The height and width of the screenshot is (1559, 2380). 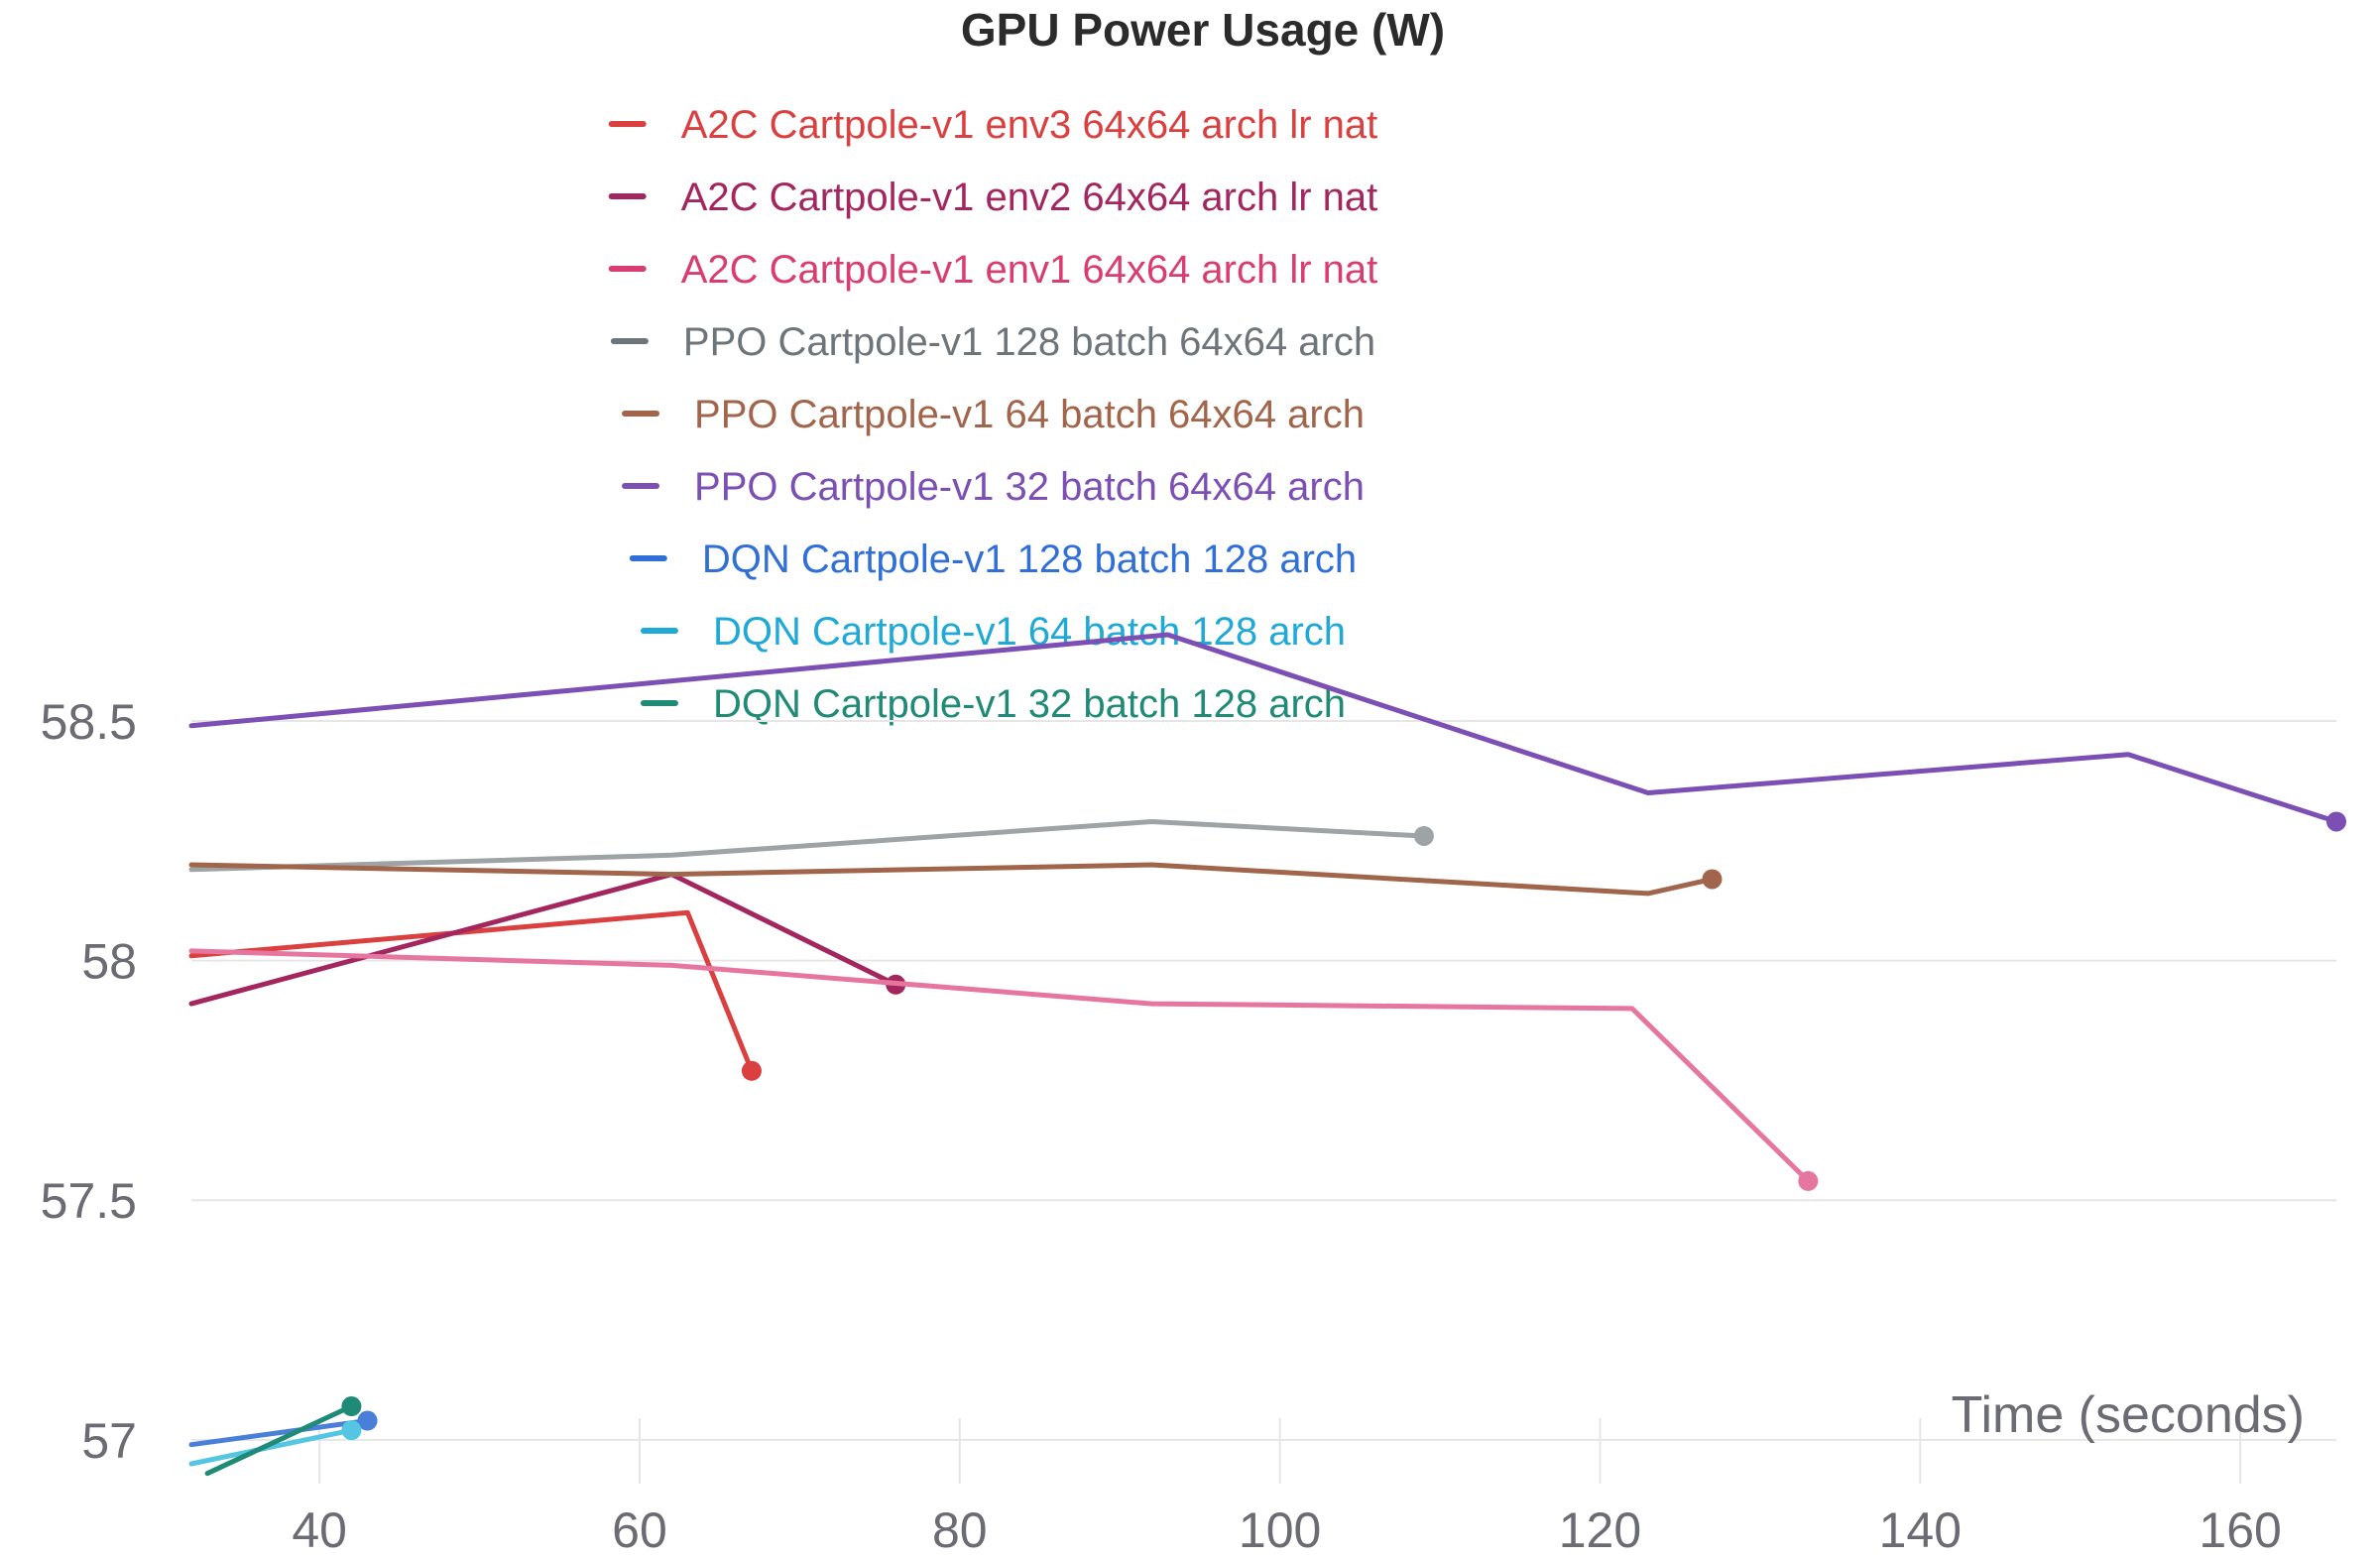 What do you see at coordinates (1029, 487) in the screenshot?
I see `legend-label: PPO Cartpole-v1 32 batch 64x64 arch` at bounding box center [1029, 487].